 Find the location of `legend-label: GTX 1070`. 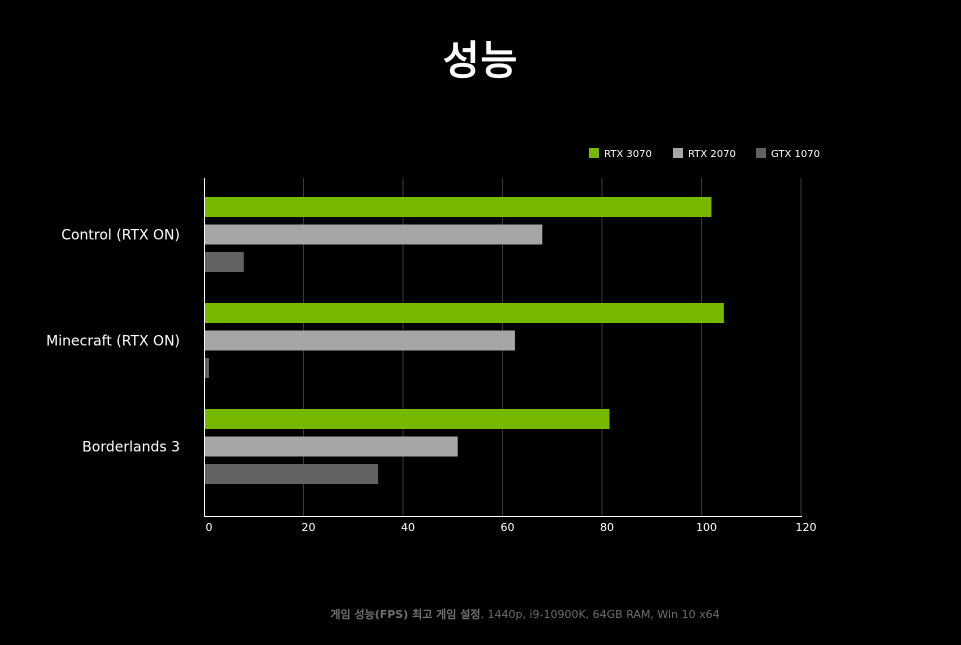

legend-label: GTX 1070 is located at coordinates (795, 154).